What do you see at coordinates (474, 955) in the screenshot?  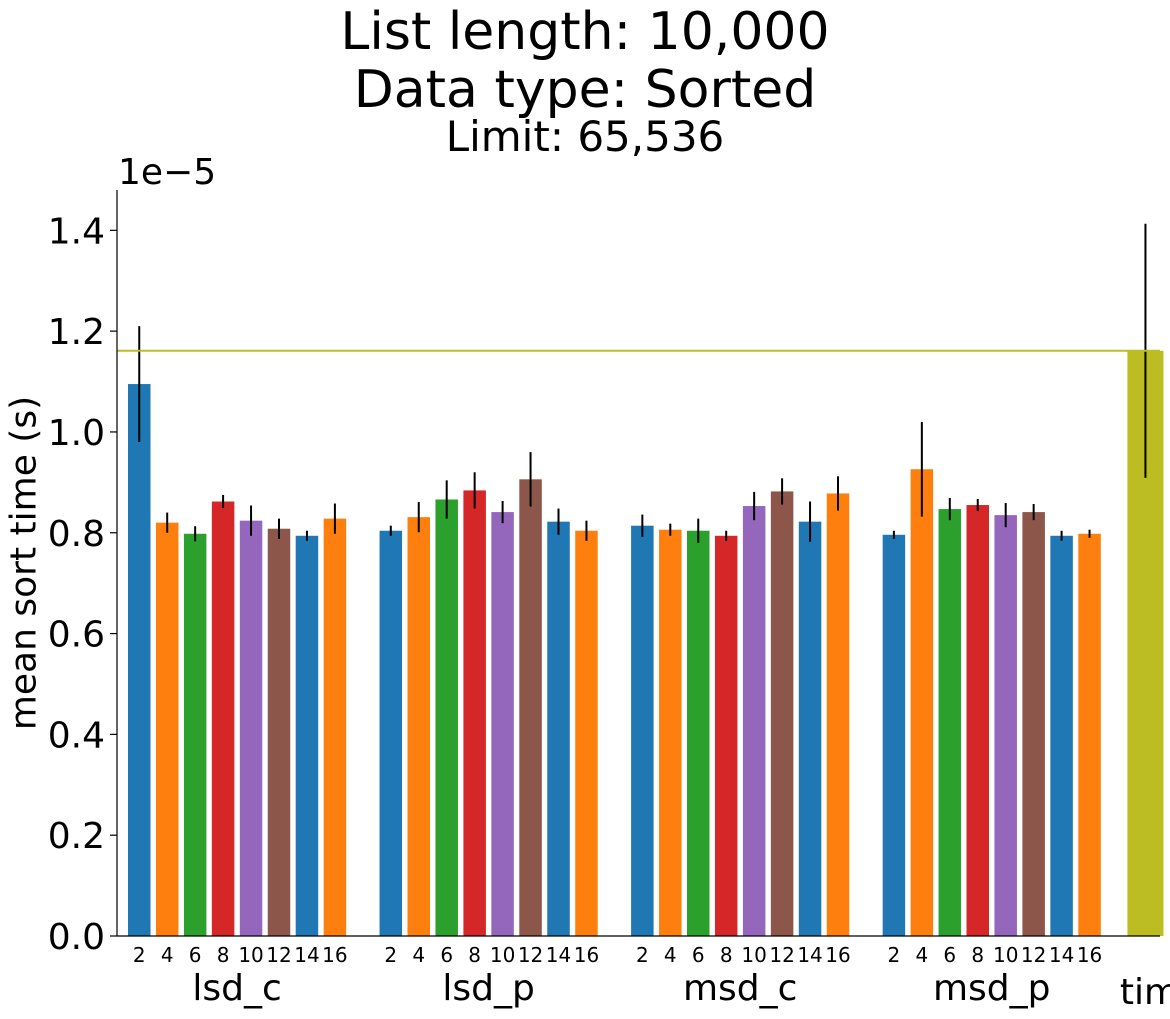 I see `x-tick-label-lsd_p-8: 8` at bounding box center [474, 955].